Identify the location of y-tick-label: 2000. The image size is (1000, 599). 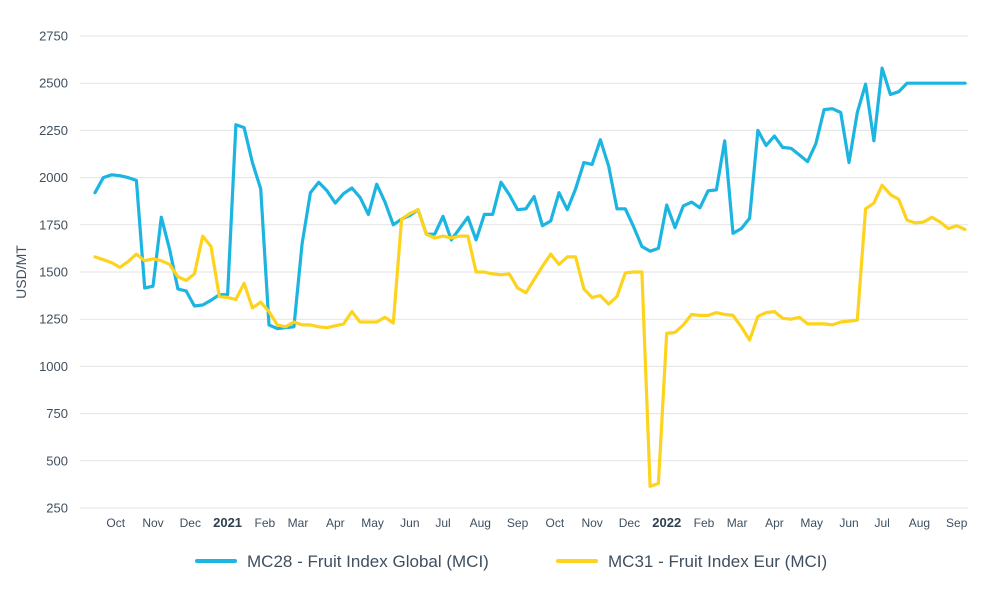
(53, 177).